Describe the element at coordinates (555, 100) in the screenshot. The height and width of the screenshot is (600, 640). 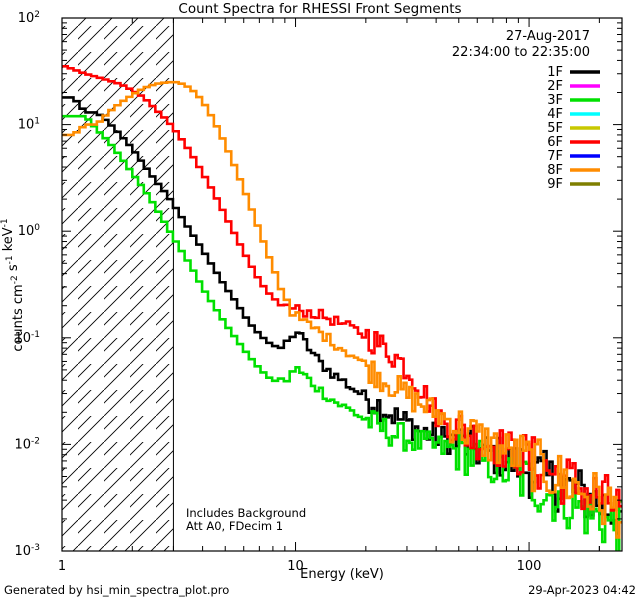
I see `legend-label-3F: 3F` at that location.